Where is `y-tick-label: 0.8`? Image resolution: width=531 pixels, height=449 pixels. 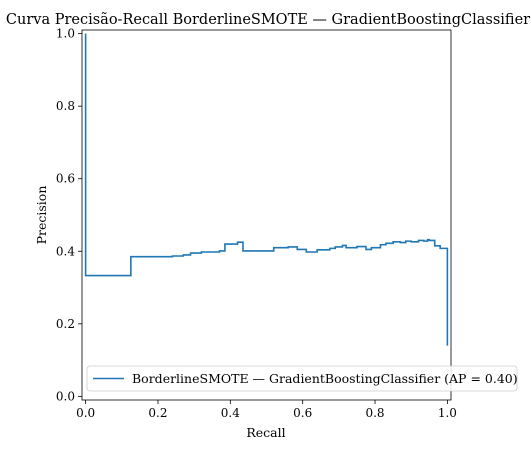
y-tick-label: 0.8 is located at coordinates (65, 106).